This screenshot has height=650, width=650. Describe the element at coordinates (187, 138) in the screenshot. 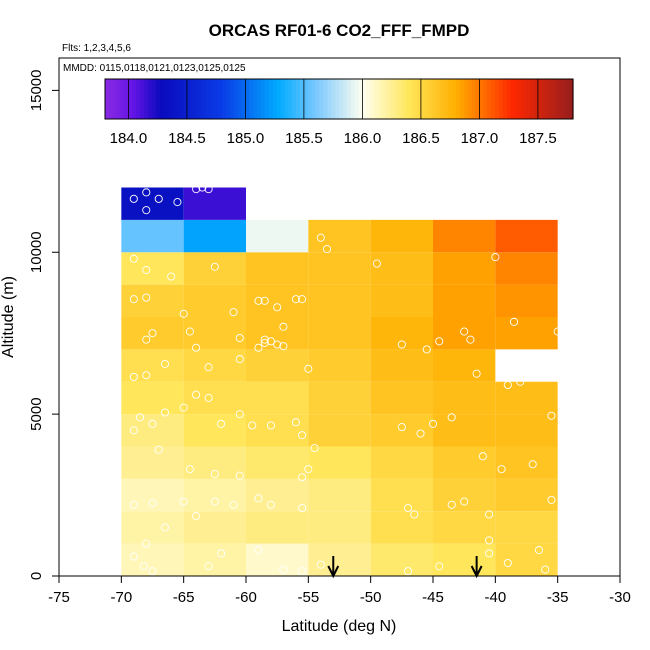

I see `colorbar-tick-label: 184.5` at that location.